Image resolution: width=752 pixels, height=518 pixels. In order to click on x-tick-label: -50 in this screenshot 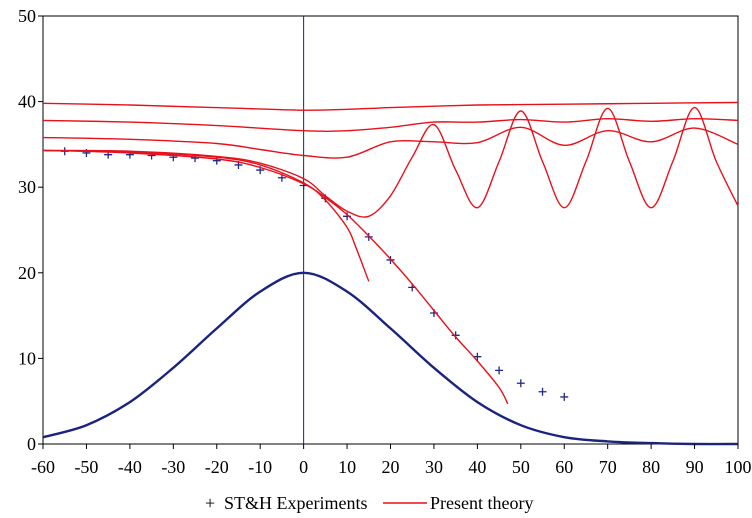, I will do `click(86, 467)`.